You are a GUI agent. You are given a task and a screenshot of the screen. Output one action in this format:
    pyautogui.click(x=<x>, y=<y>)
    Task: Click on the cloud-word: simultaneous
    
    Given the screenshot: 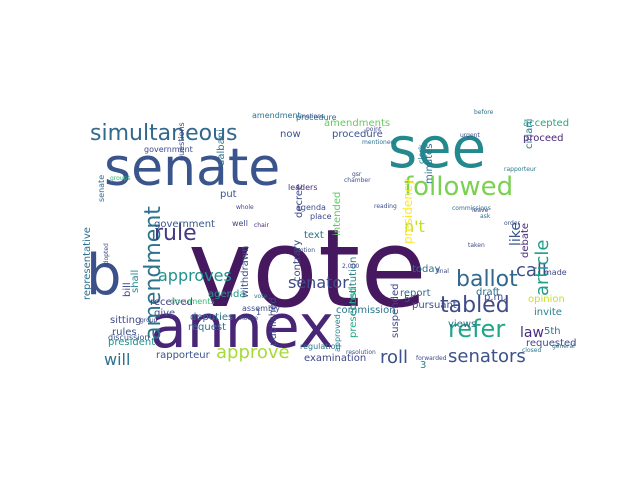 What is the action you would take?
    pyautogui.click(x=164, y=133)
    